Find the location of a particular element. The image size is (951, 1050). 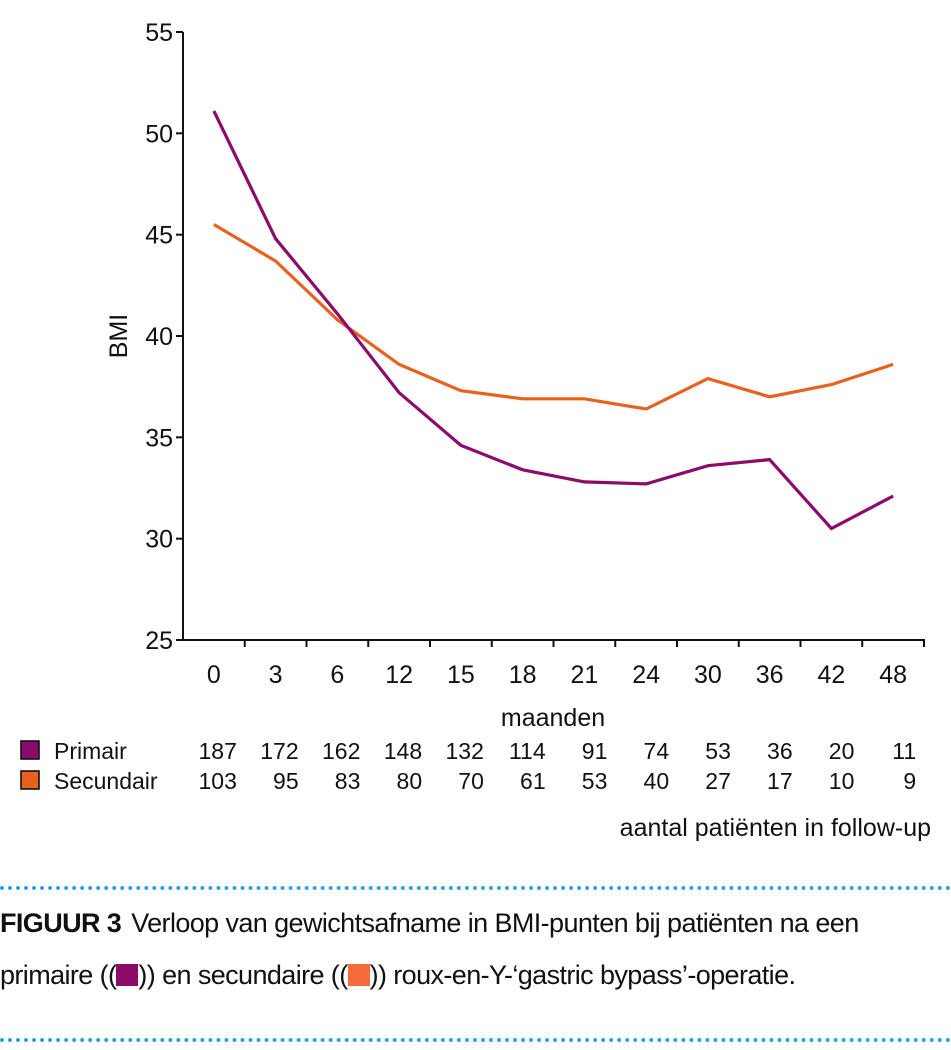

count-cell: 80 is located at coordinates (410, 781).